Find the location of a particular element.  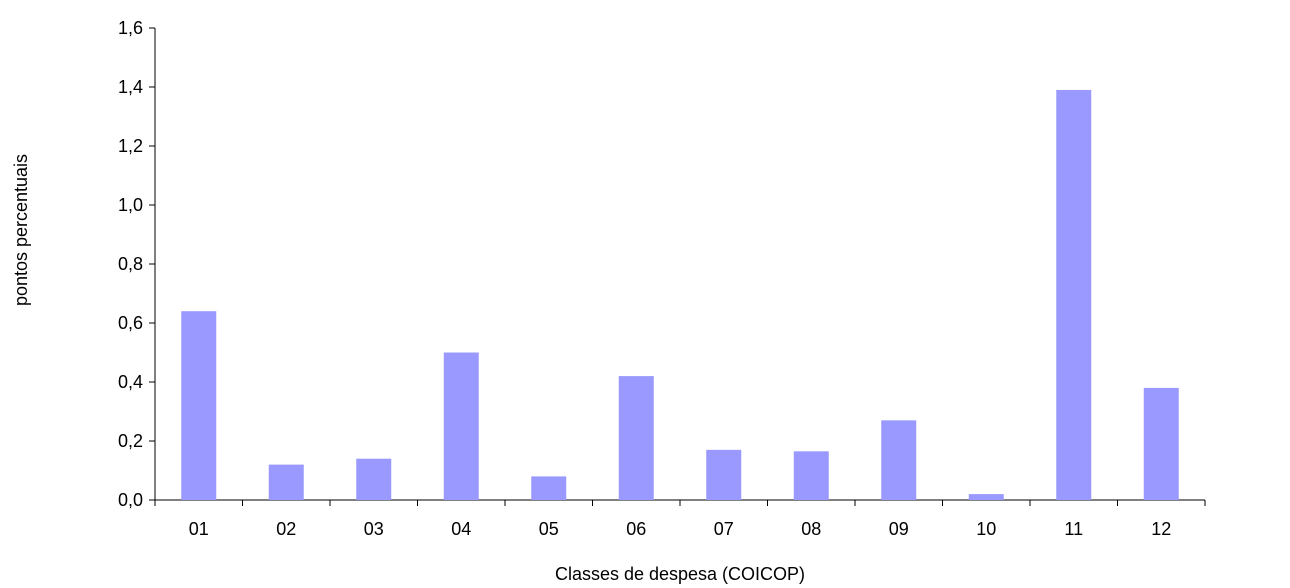

x-tick-label: 07 is located at coordinates (724, 529).